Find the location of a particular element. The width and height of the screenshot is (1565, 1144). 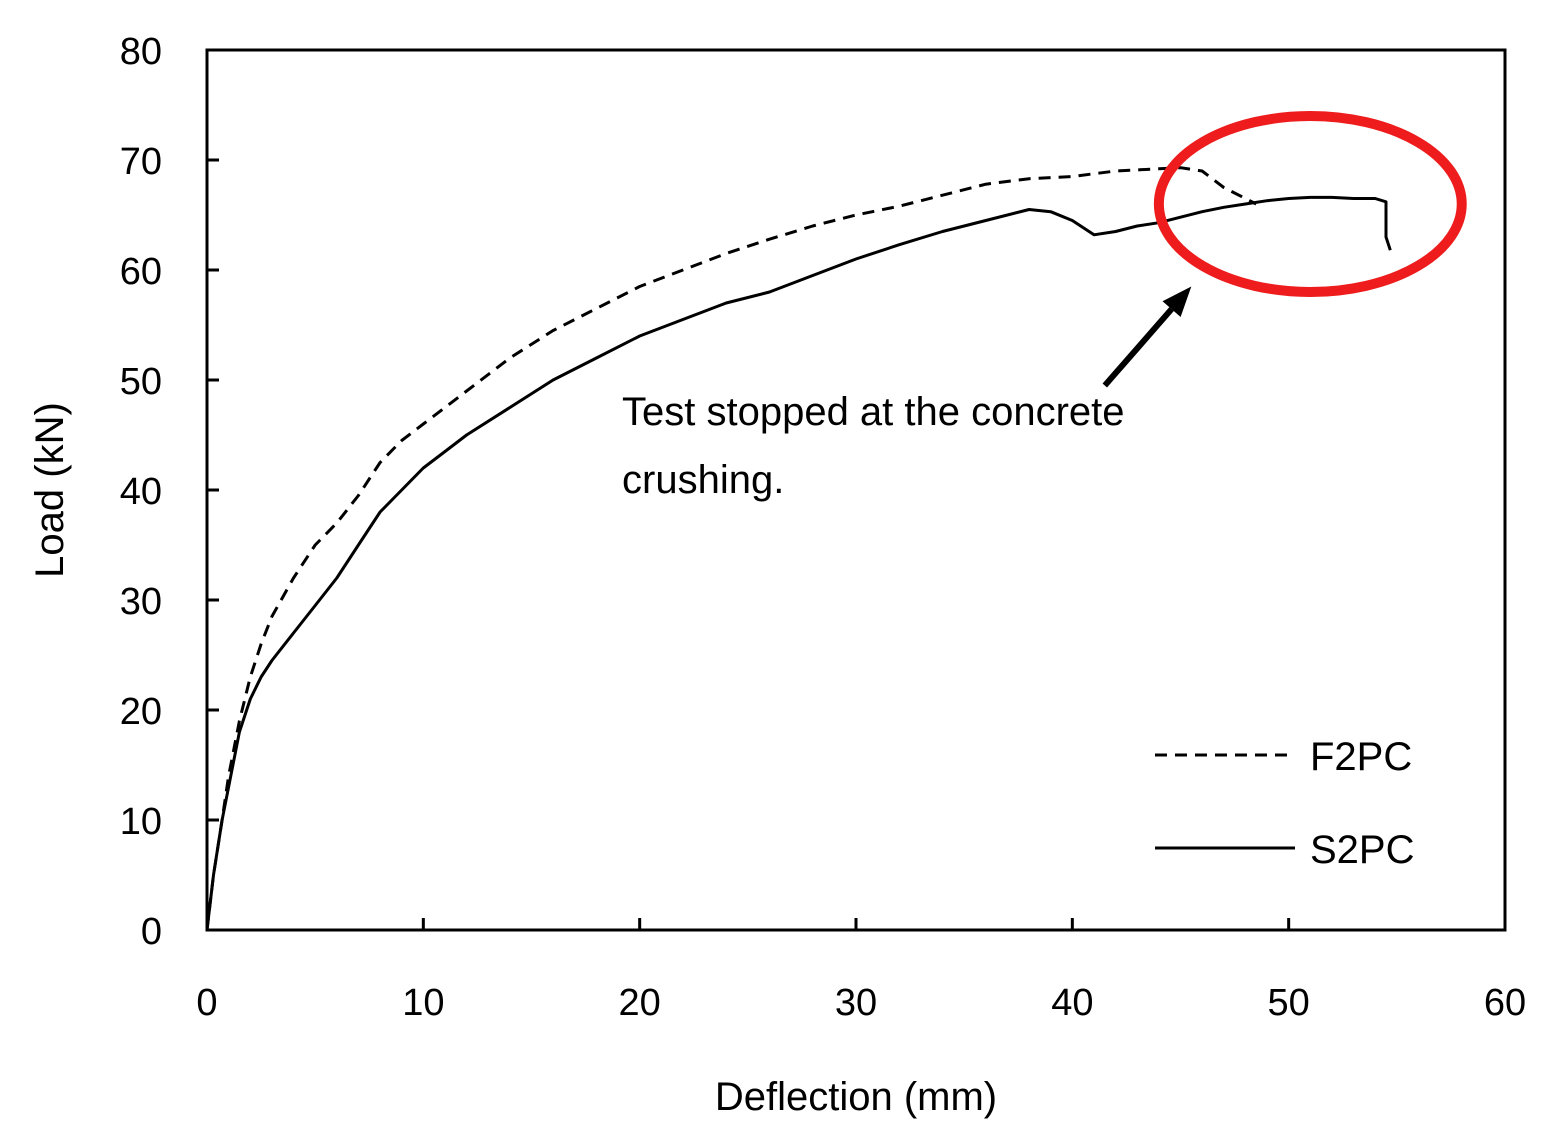

highlight-ellipse is located at coordinates (1310, 204).